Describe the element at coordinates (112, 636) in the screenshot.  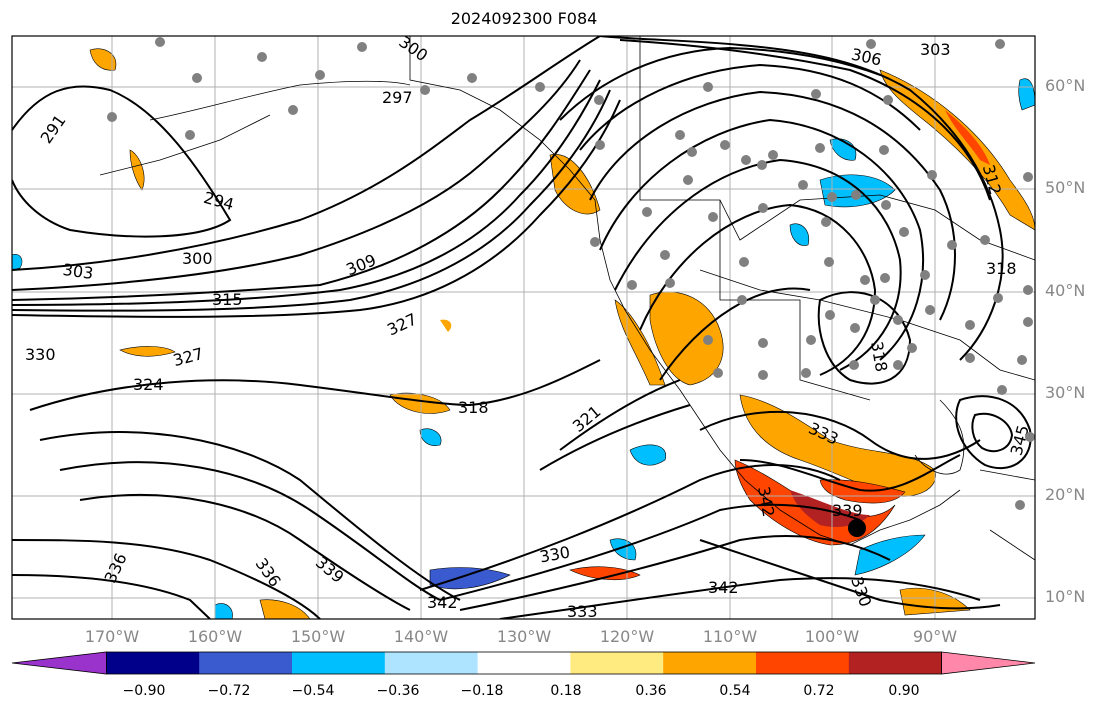
I see `lon-label: 170°W` at that location.